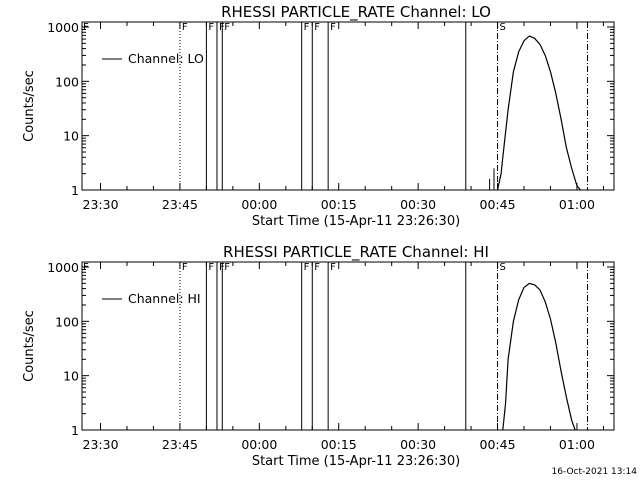  I want to click on legend-label: Channel: HI, so click(164, 298).